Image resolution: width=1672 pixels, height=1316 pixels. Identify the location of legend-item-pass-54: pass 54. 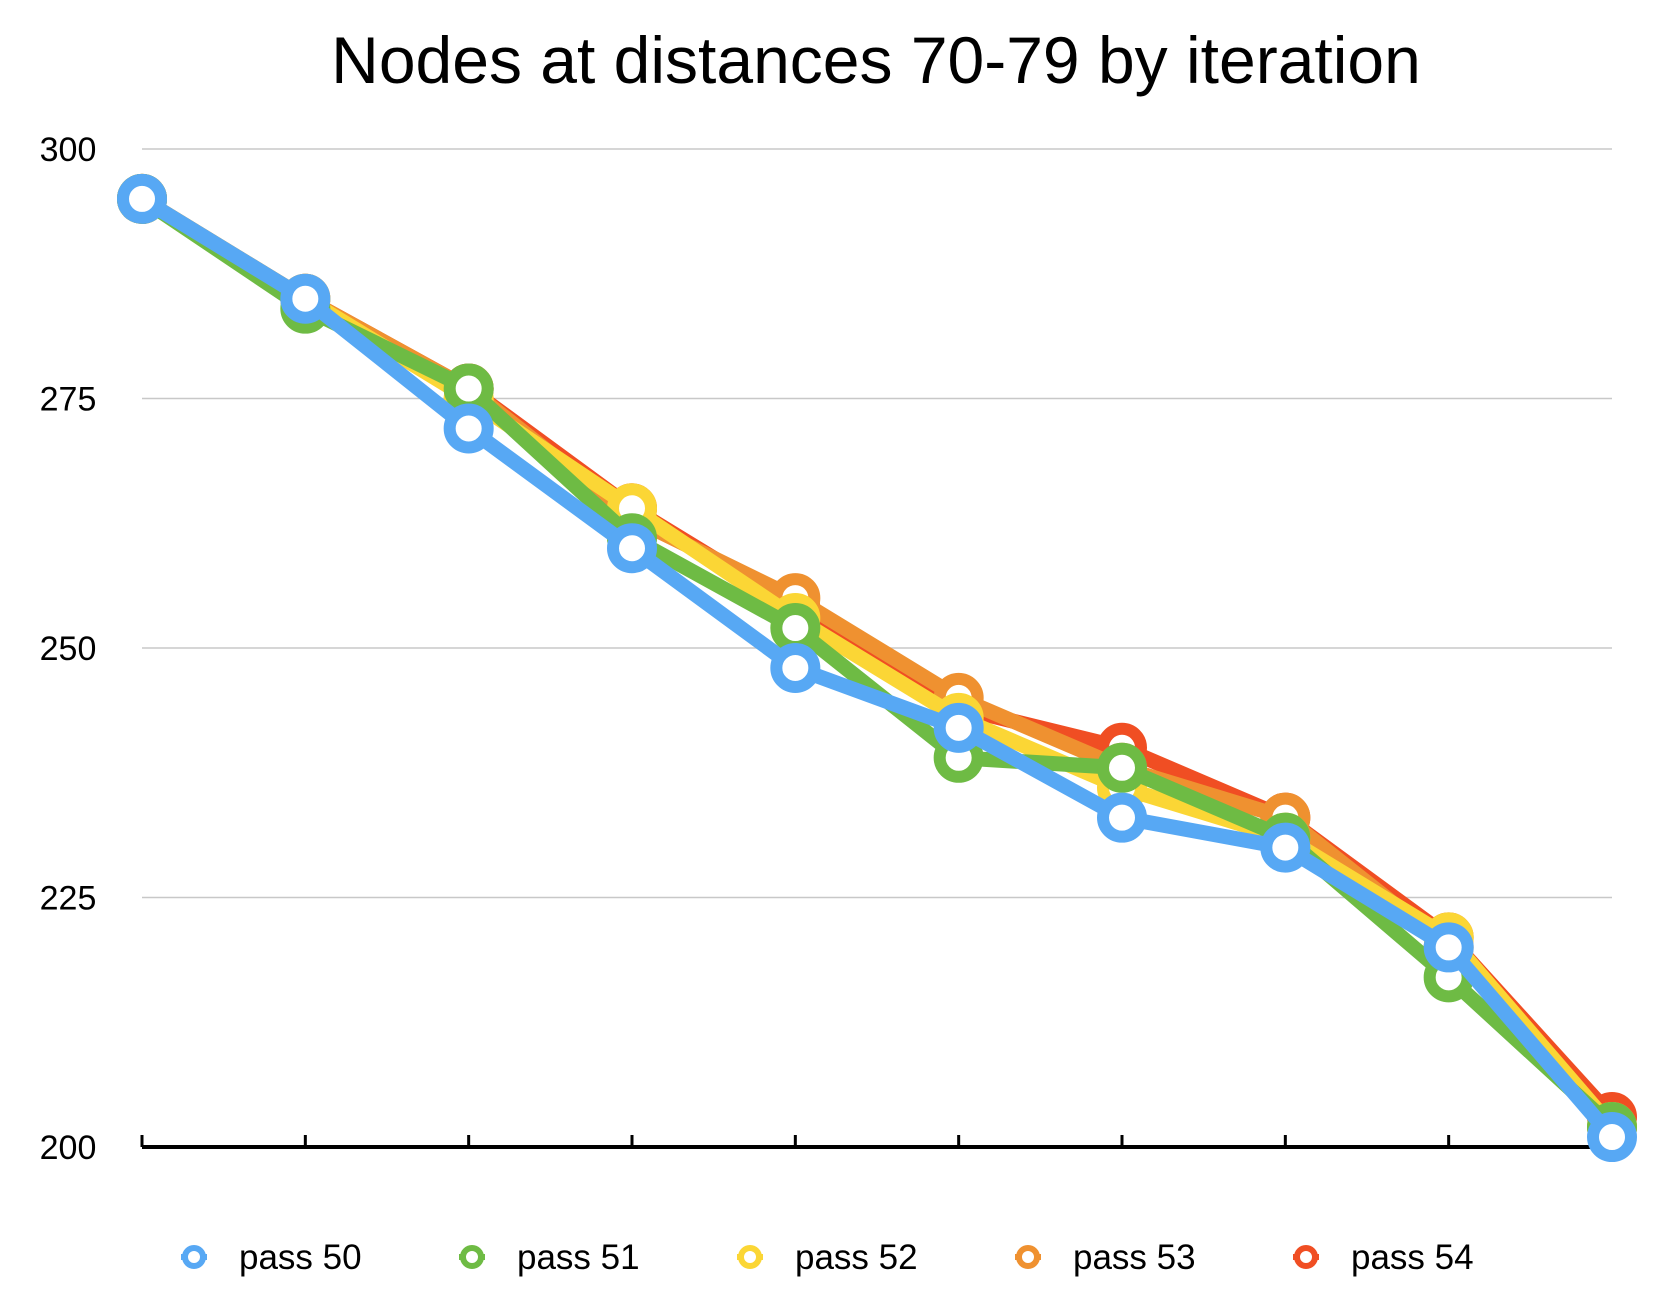
(1383, 1257).